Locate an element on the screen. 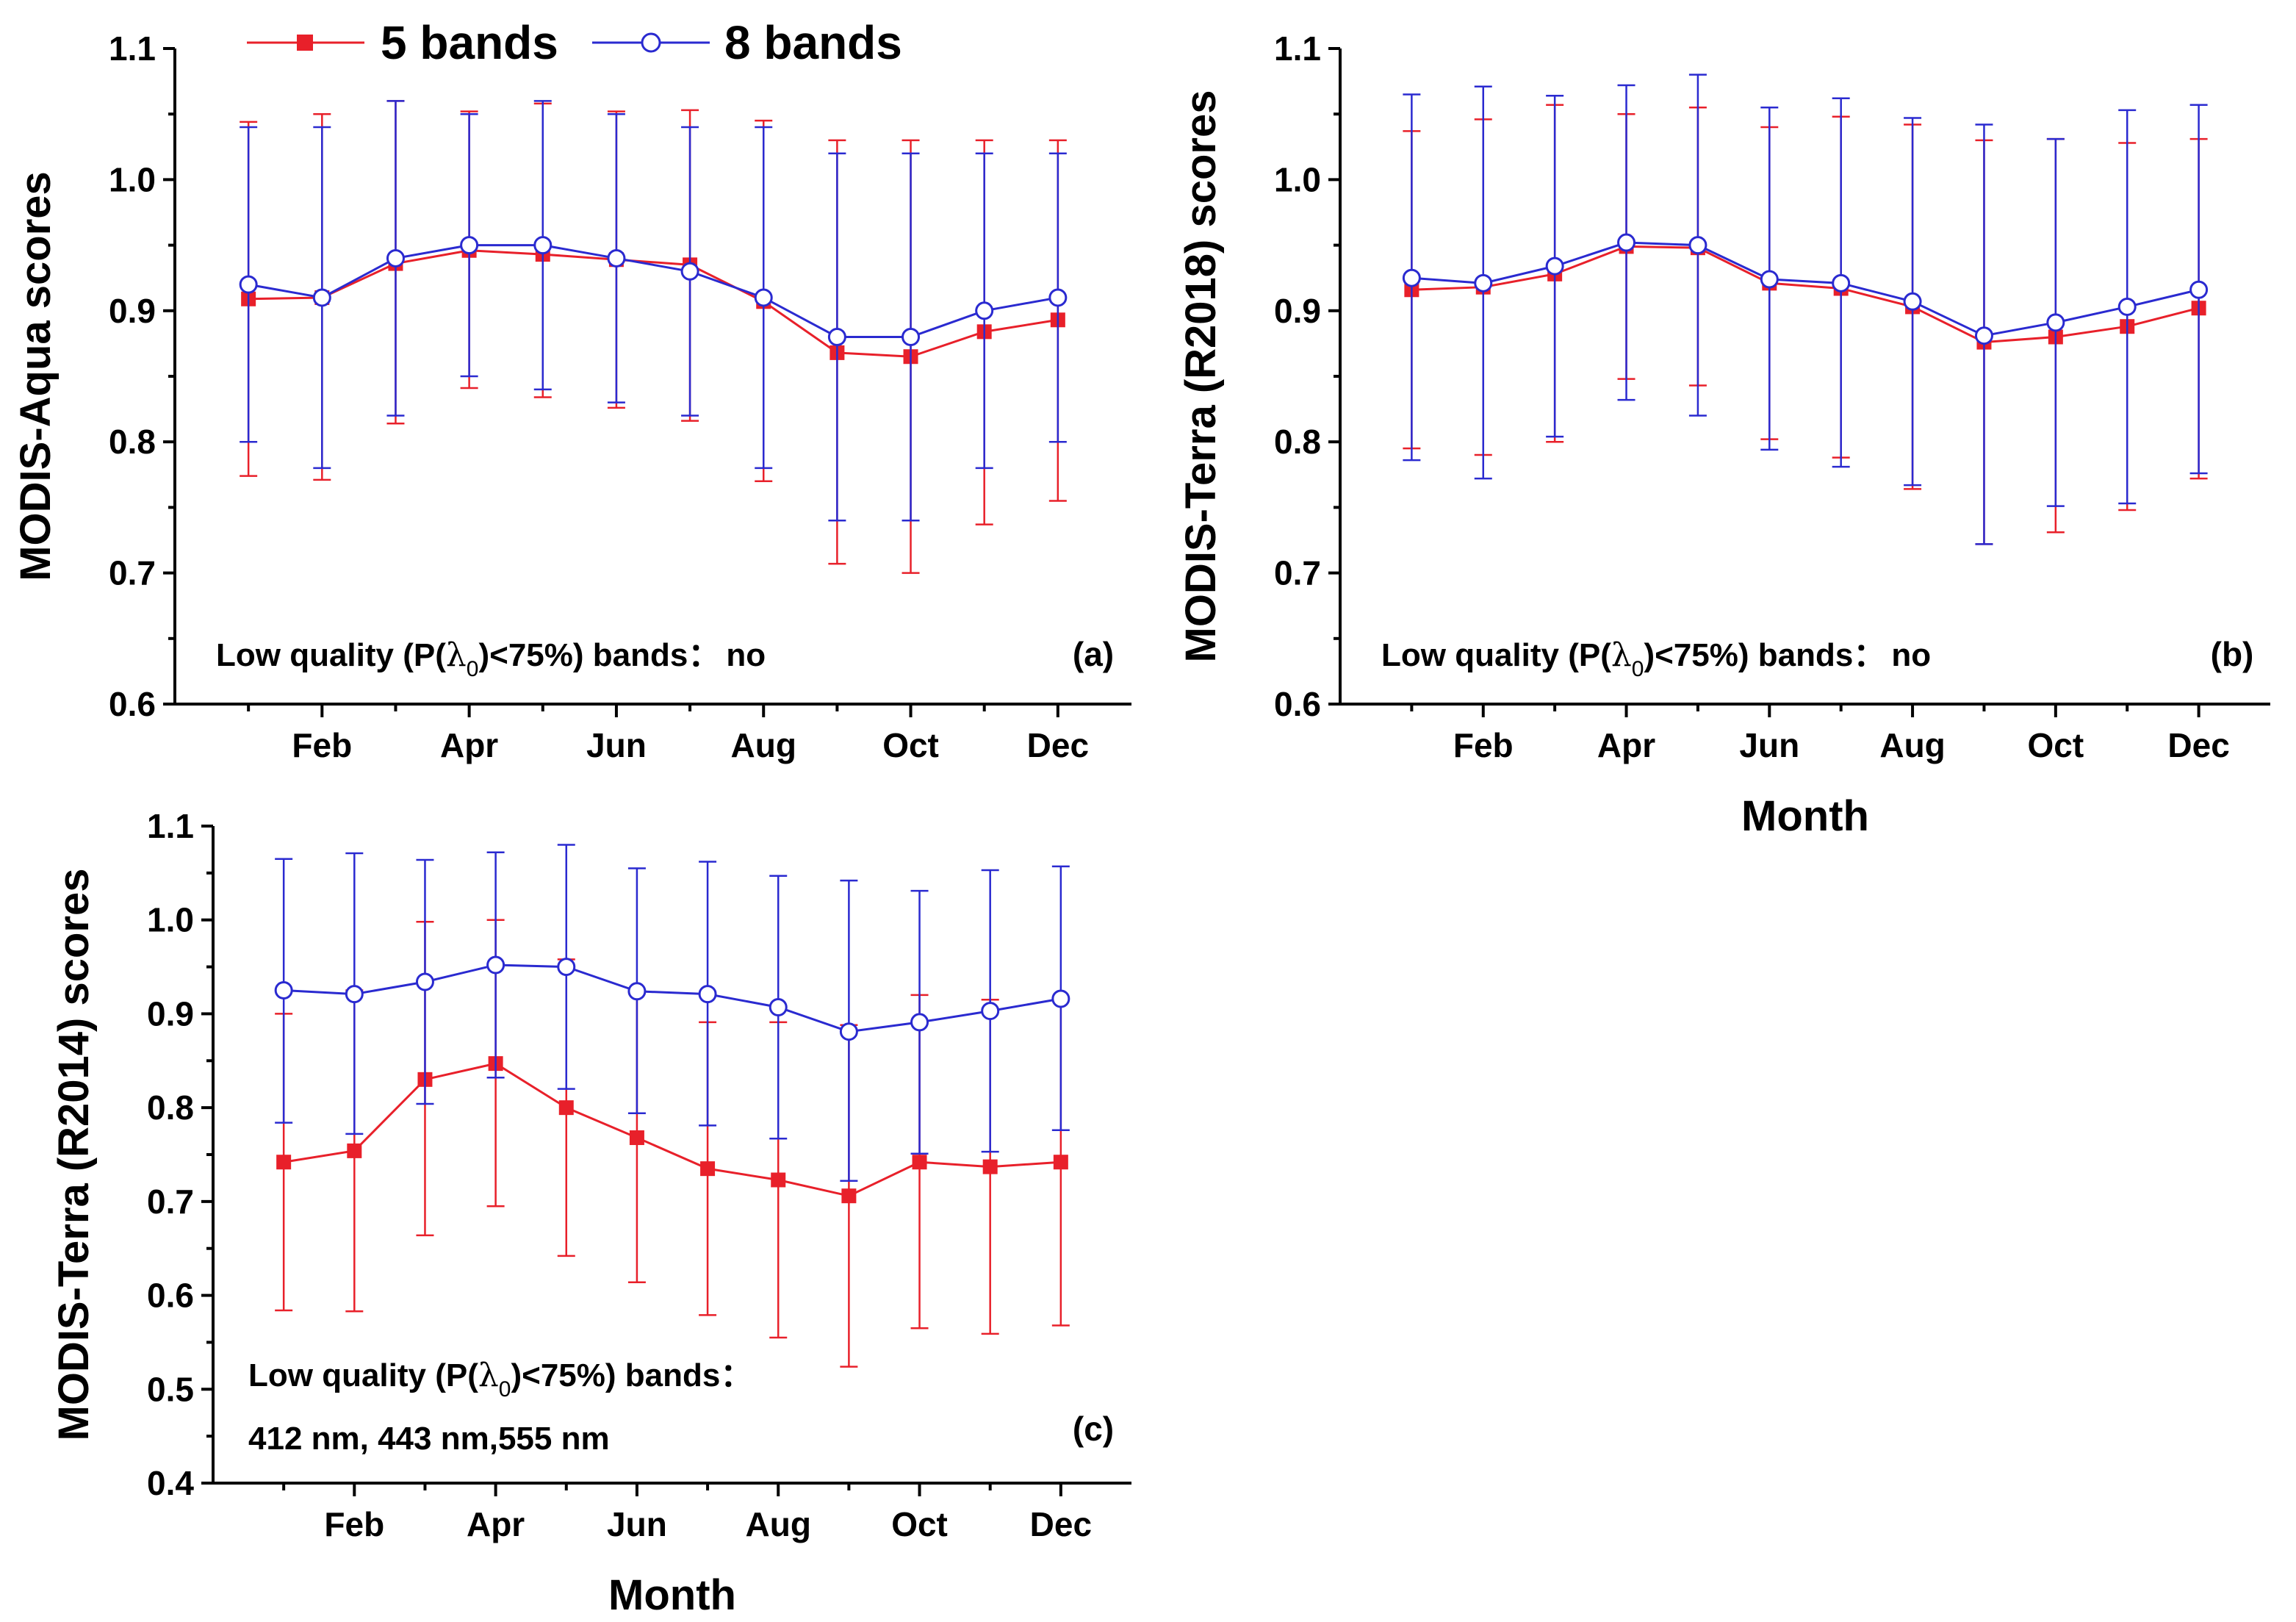  legend-label-8-bands: 8 bands is located at coordinates (813, 43).